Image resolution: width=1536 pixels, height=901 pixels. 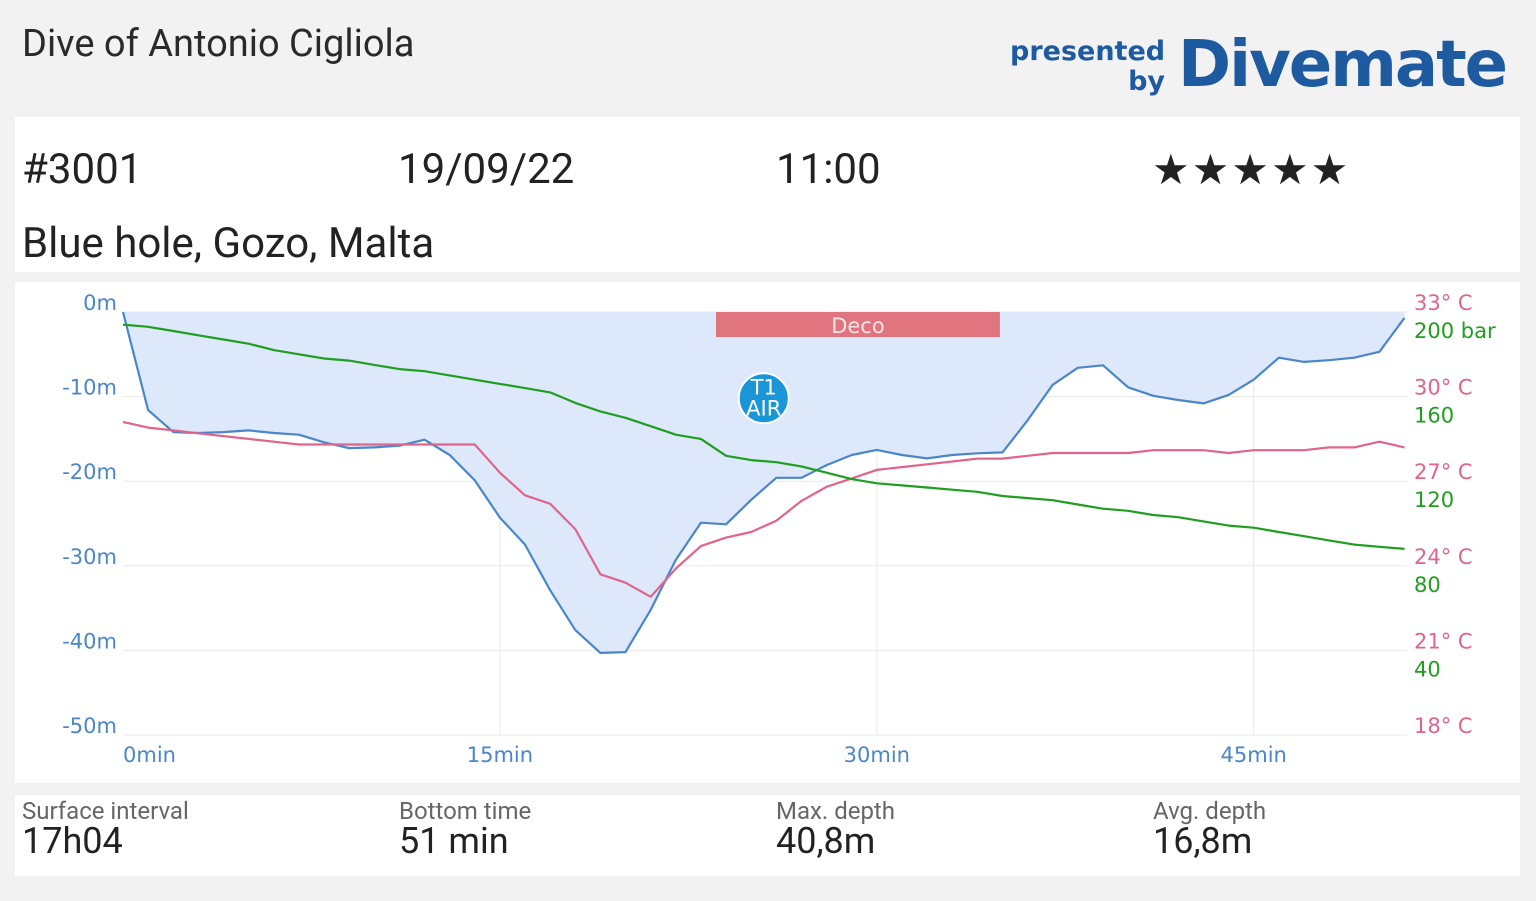 I want to click on y3-tick-label: 200 bar, so click(x=1455, y=331).